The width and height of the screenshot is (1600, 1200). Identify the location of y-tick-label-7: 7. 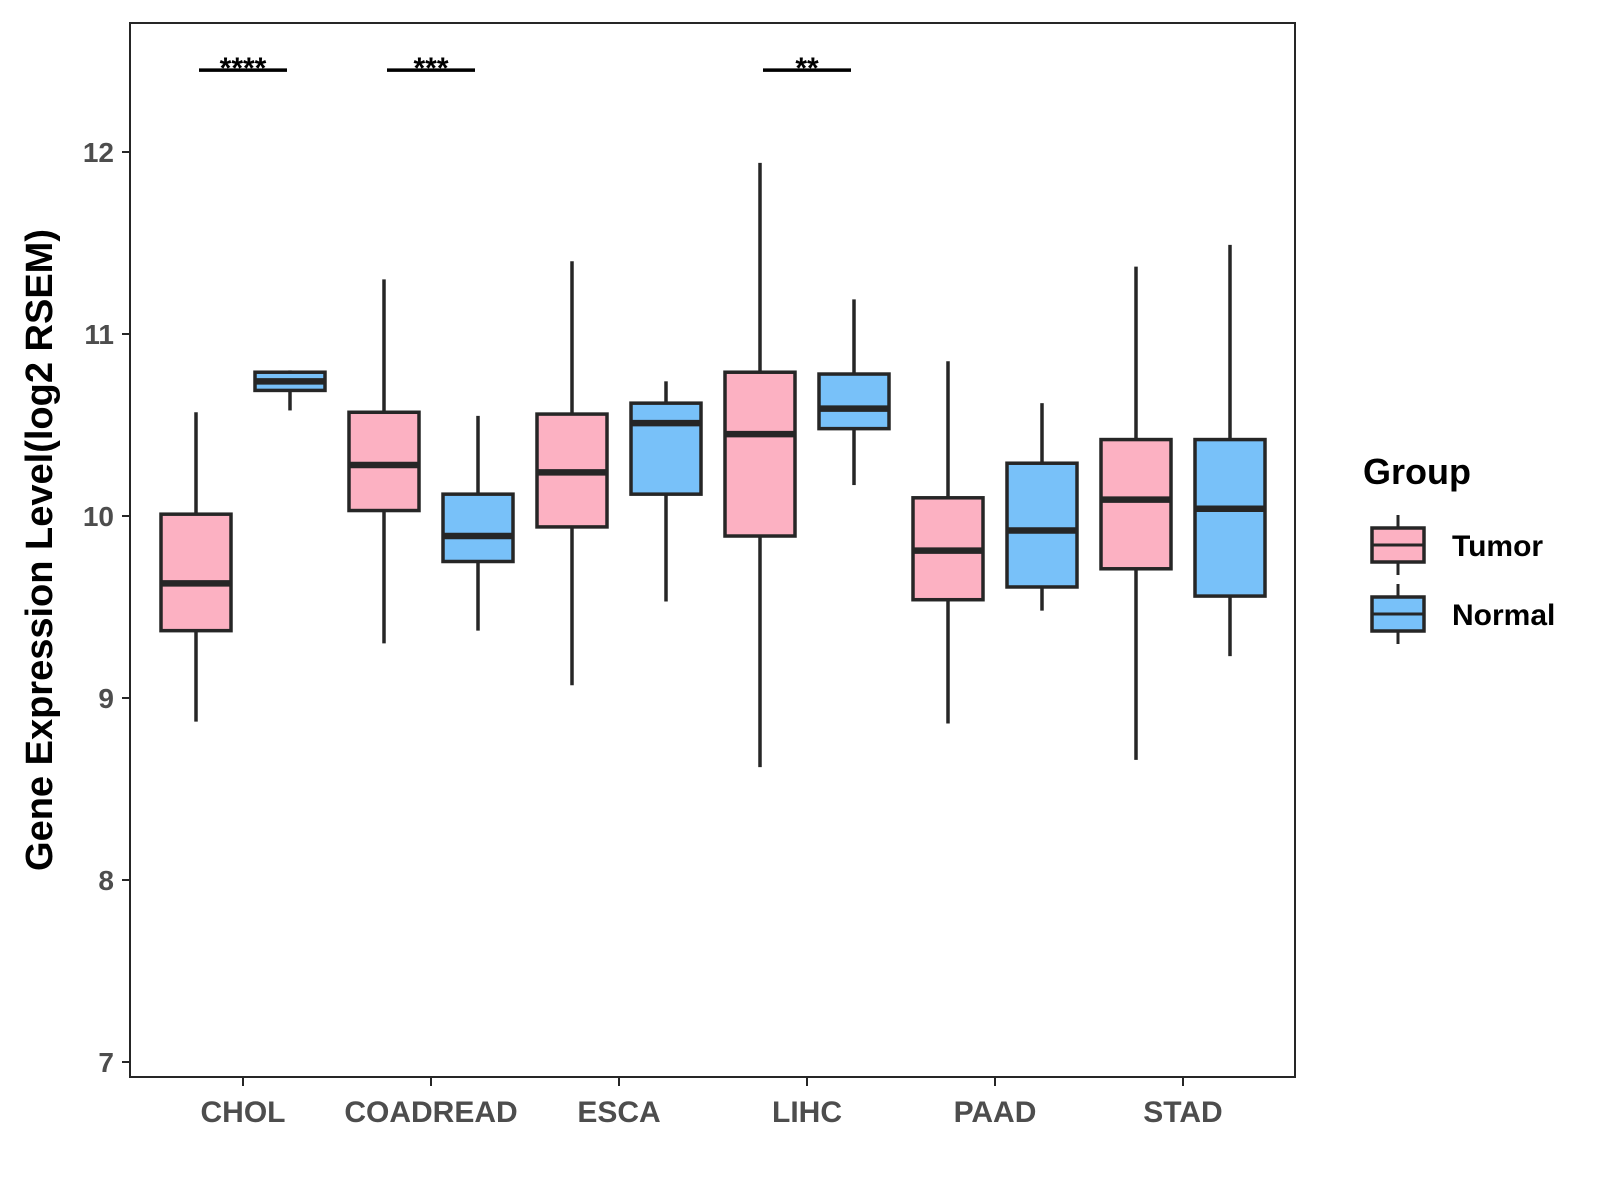
(106, 1062).